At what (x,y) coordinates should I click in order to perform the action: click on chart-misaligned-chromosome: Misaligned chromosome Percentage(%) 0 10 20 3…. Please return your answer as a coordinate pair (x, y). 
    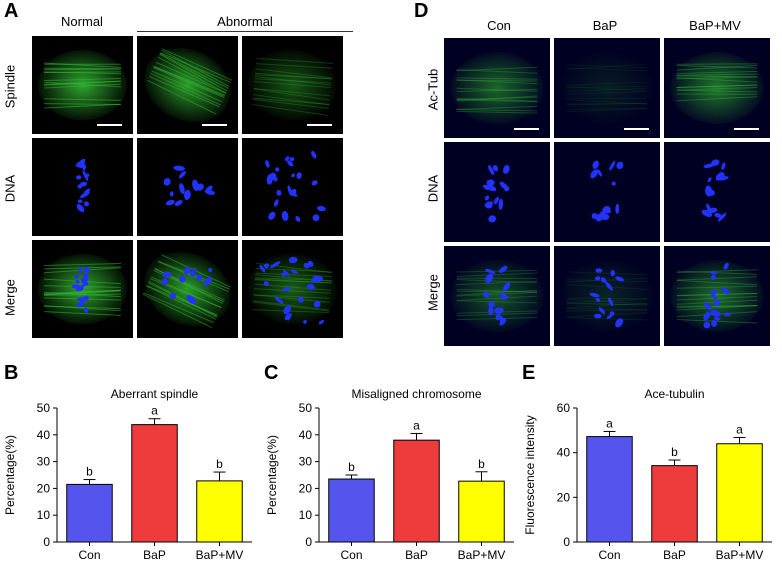
    Looking at the image, I should click on (389, 474).